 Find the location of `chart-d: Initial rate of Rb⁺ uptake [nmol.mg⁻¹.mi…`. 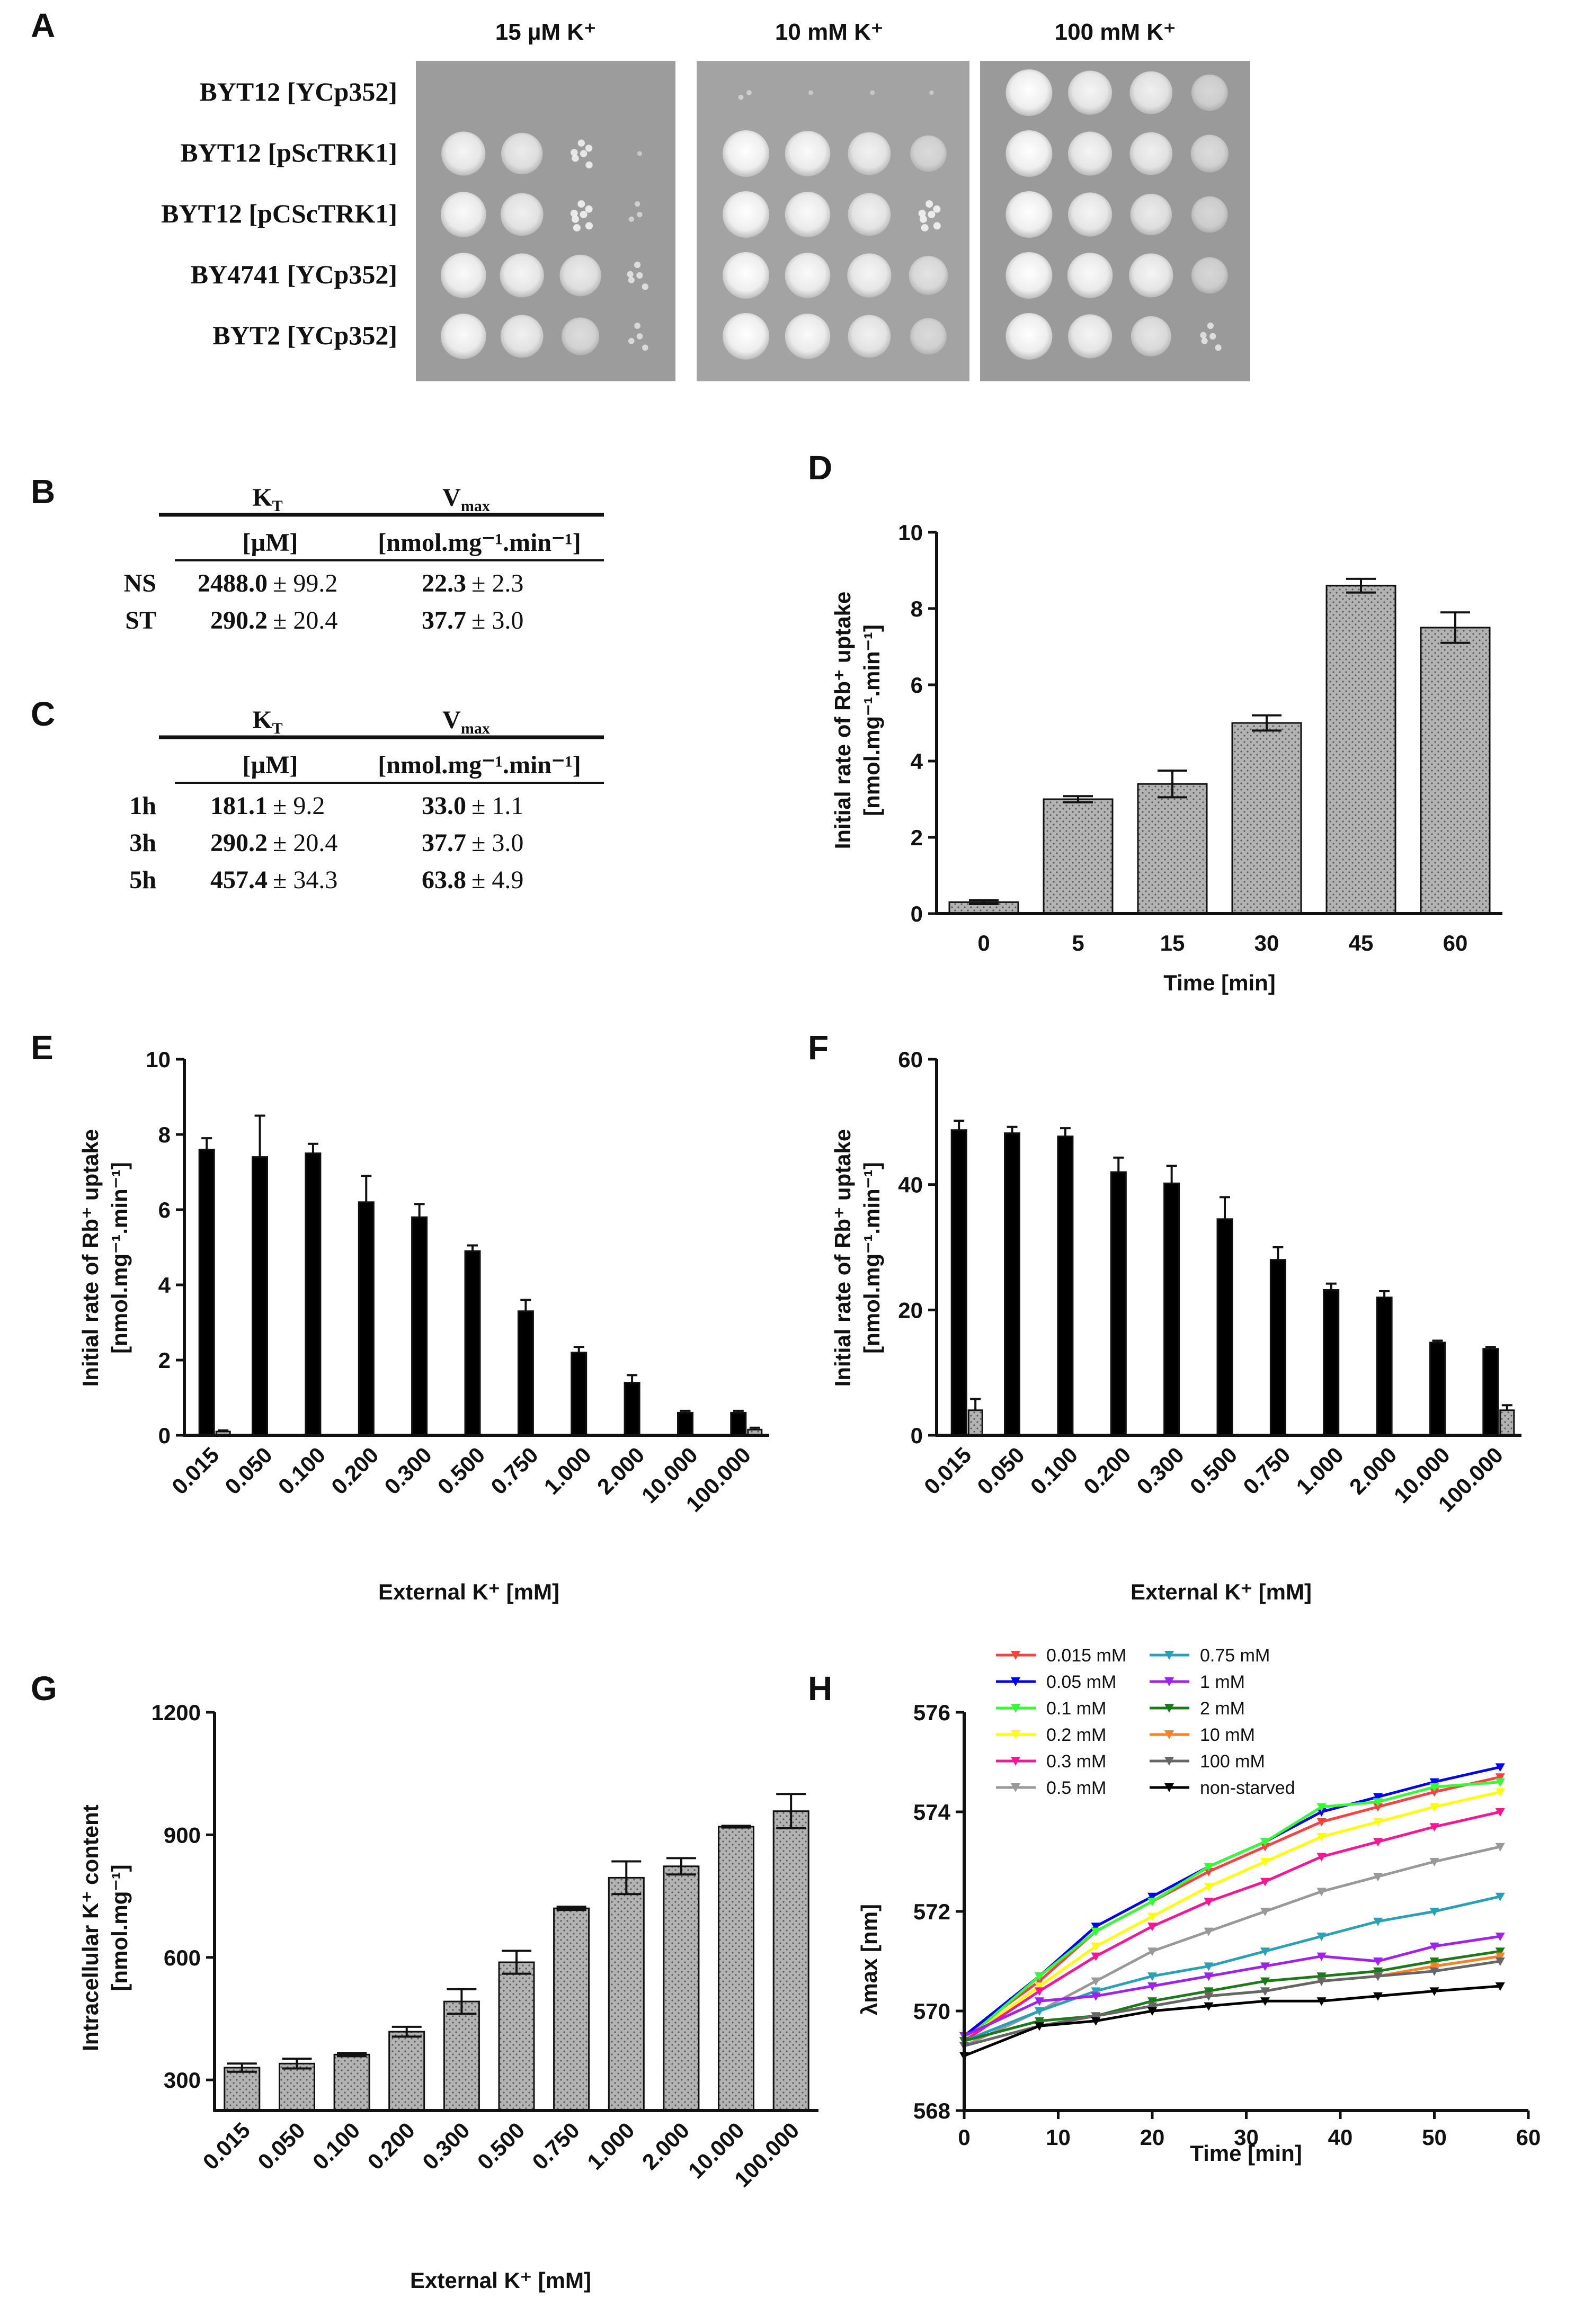

chart-d: Initial rate of Rb⁺ uptake [nmol.mg⁻¹.mi… is located at coordinates (1166, 757).